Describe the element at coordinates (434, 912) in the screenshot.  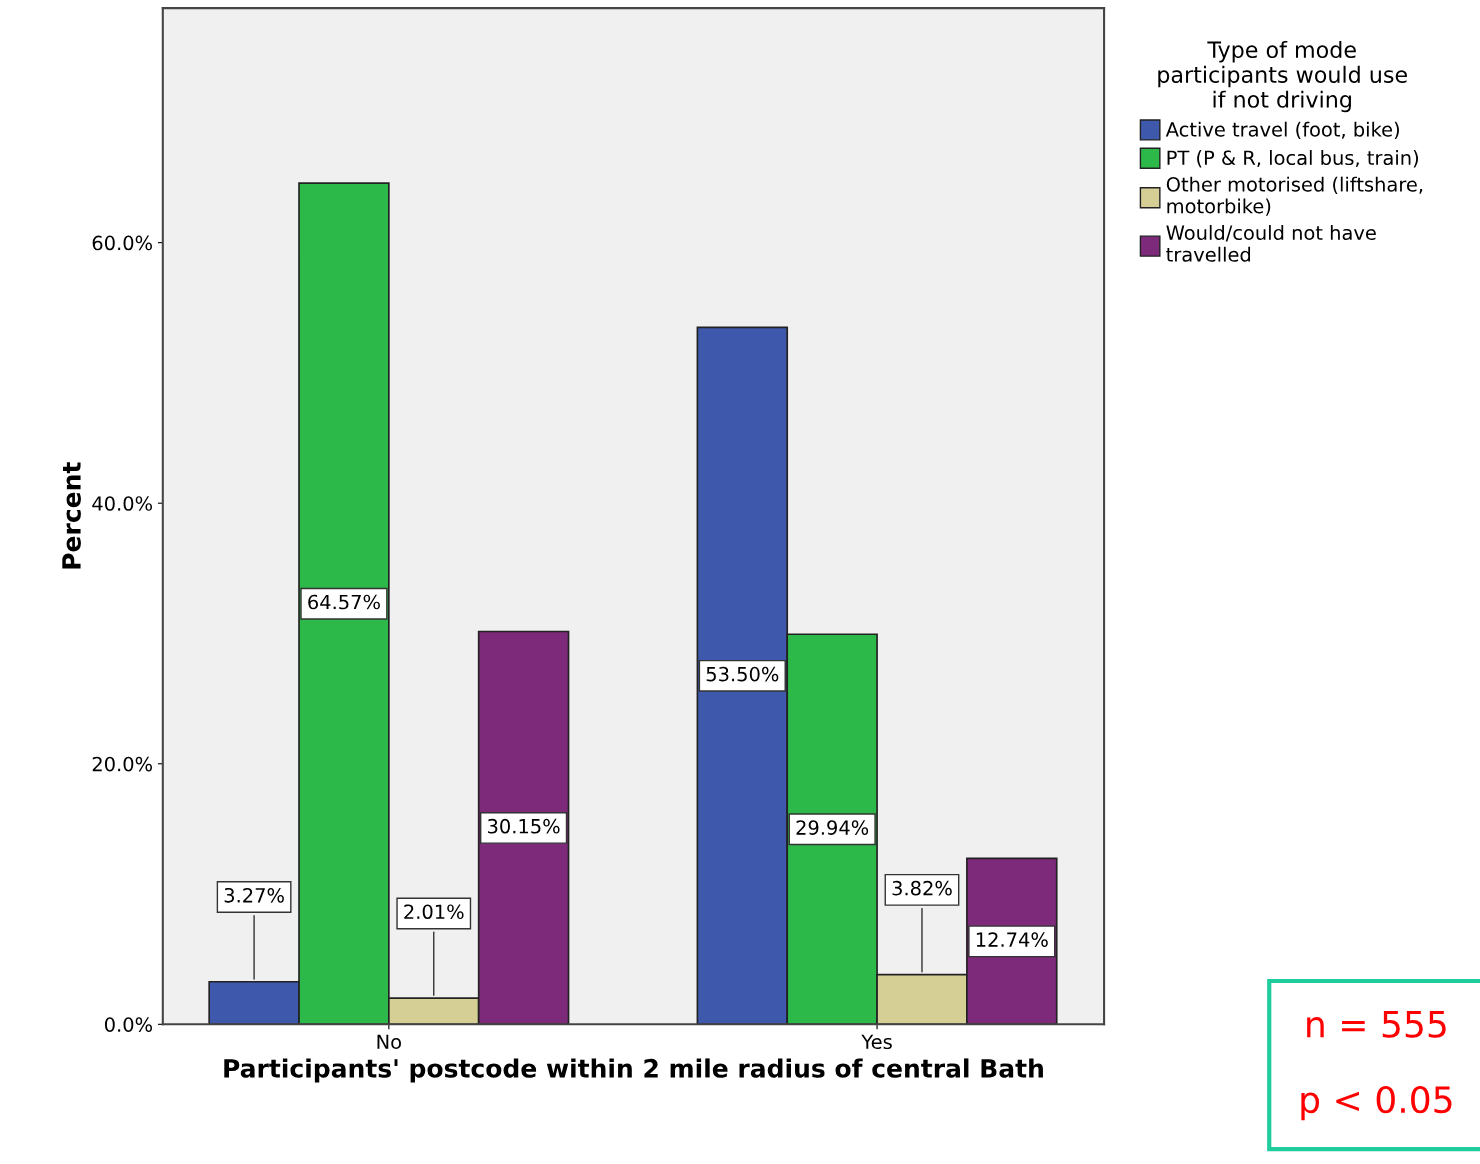
I see `data-label: 2.01%` at that location.